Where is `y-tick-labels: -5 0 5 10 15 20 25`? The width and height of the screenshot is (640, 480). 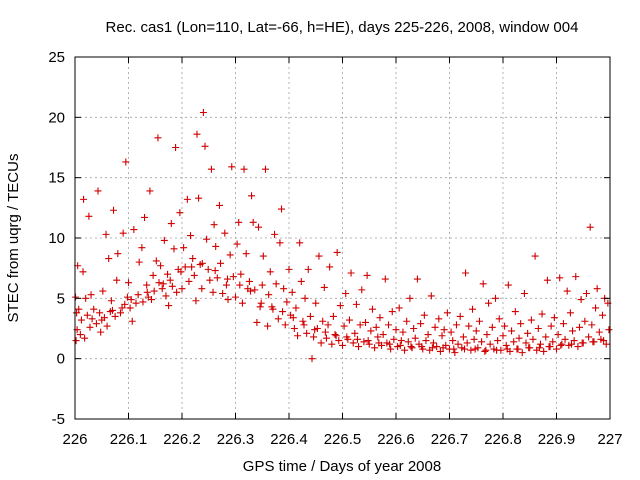
y-tick-labels: -5 0 5 10 15 20 25 is located at coordinates (56, 238).